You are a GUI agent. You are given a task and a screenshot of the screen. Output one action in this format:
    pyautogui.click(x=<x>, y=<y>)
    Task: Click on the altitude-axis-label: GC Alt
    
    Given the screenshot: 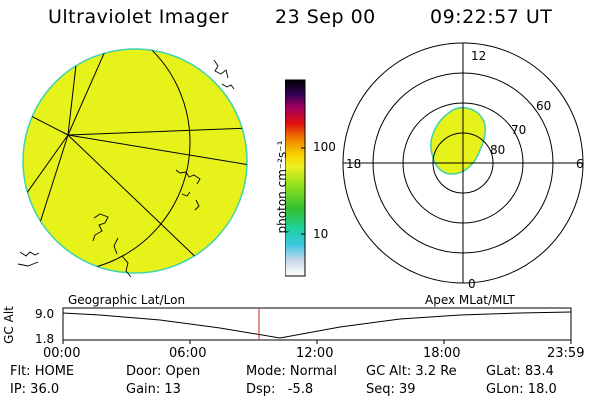 What is the action you would take?
    pyautogui.click(x=9, y=325)
    